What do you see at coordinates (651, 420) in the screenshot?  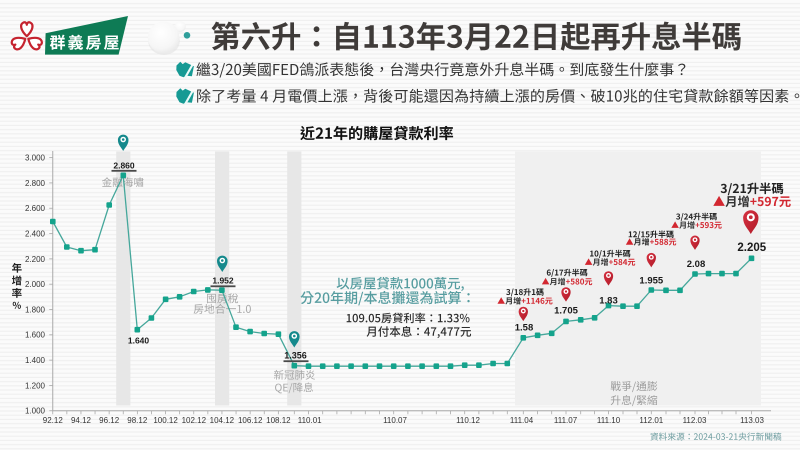 I see `svg-text: 112.01` at bounding box center [651, 420].